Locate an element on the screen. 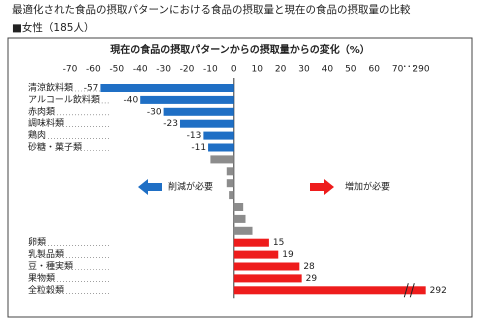 The height and width of the screenshot is (320, 480). x-tick-label: -40 is located at coordinates (140, 70).